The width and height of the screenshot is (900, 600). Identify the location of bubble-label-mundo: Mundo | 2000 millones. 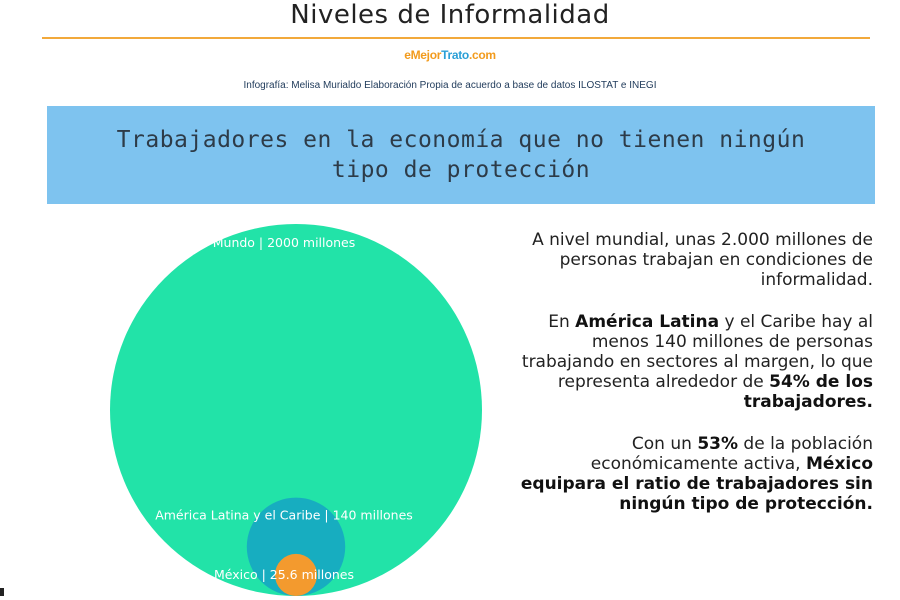
(284, 242).